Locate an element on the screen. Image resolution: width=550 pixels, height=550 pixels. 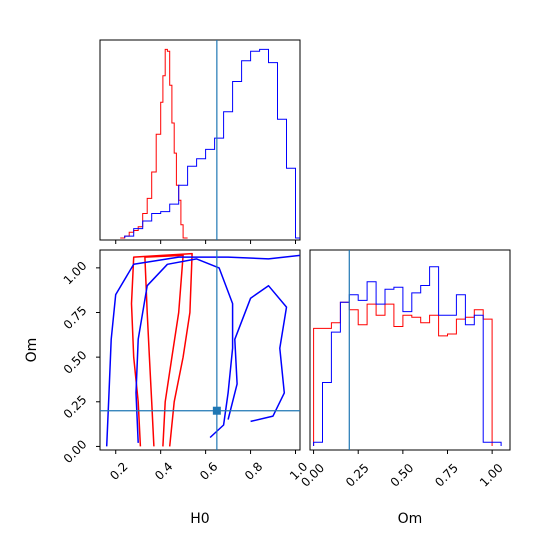
h0-axis-label: H0 is located at coordinates (199, 519).